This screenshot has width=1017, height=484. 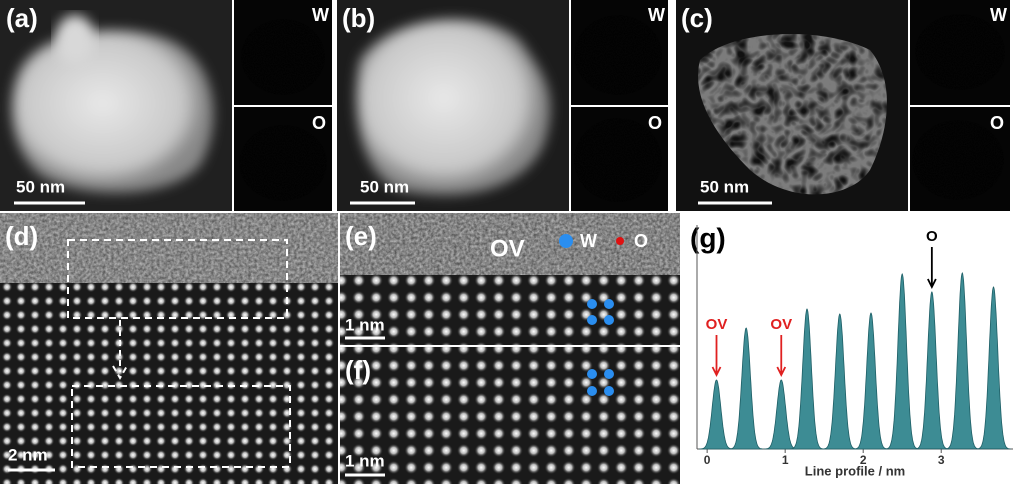 What do you see at coordinates (21, 236) in the screenshot?
I see `panel-label: (d)` at bounding box center [21, 236].